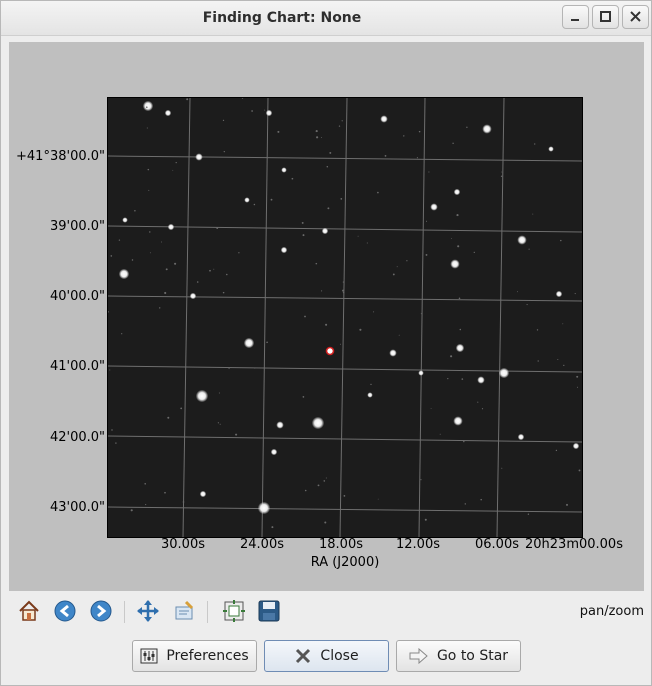 The height and width of the screenshot is (686, 652). What do you see at coordinates (77, 366) in the screenshot?
I see `y-tick-label: 41'00.0"` at bounding box center [77, 366].